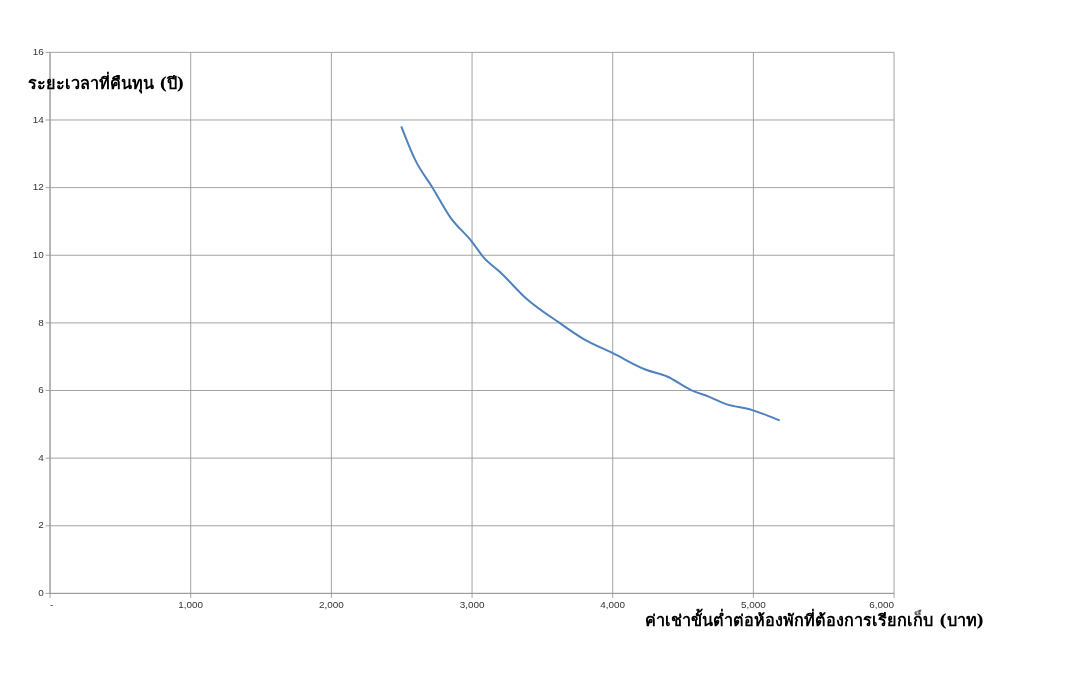  Describe the element at coordinates (38, 254) in the screenshot. I see `y-tick-label: 10` at that location.